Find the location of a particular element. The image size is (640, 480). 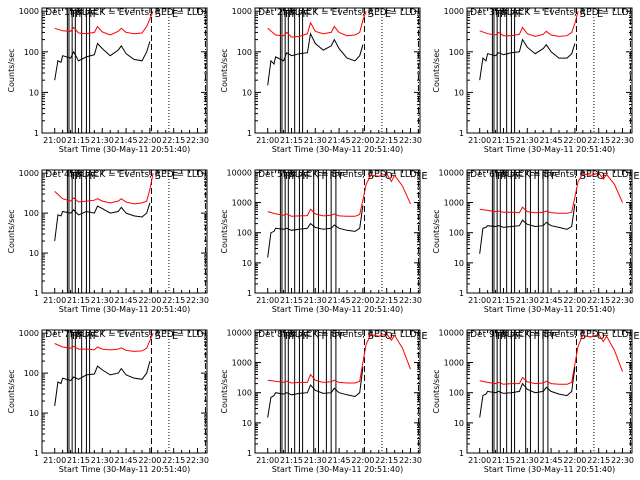

series-line-red is located at coordinates (104, 189).